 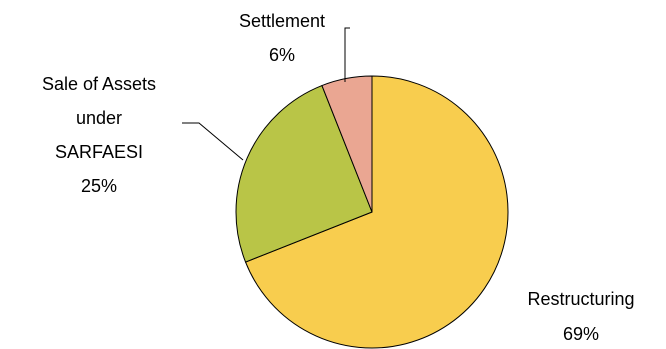 I want to click on label-sale-of-assets-line3: SARFAESI, so click(x=99, y=152).